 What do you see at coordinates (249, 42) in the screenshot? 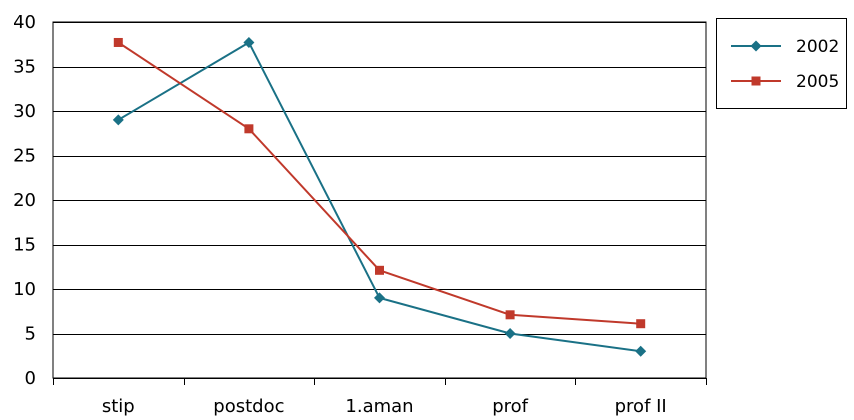
I see `data-point-2002-postdoc` at bounding box center [249, 42].